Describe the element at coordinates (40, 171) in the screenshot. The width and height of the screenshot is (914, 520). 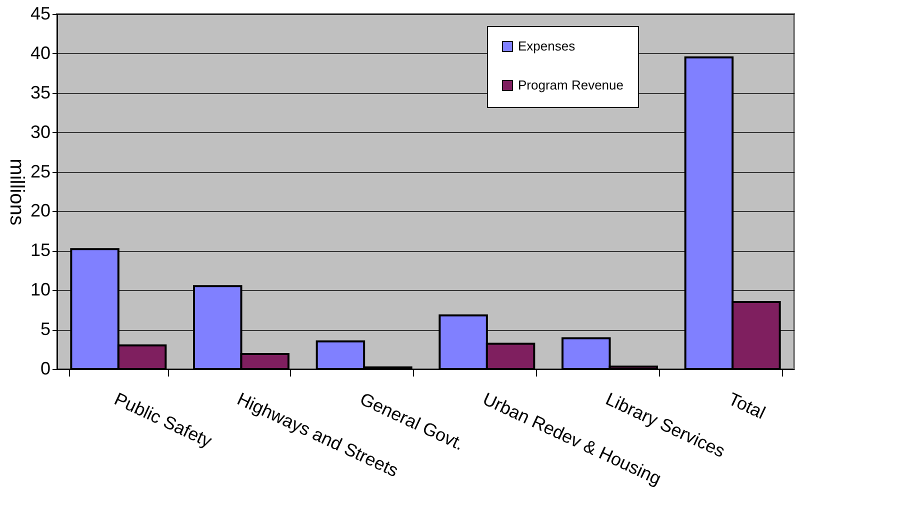
I see `y-tick-label: 25` at that location.